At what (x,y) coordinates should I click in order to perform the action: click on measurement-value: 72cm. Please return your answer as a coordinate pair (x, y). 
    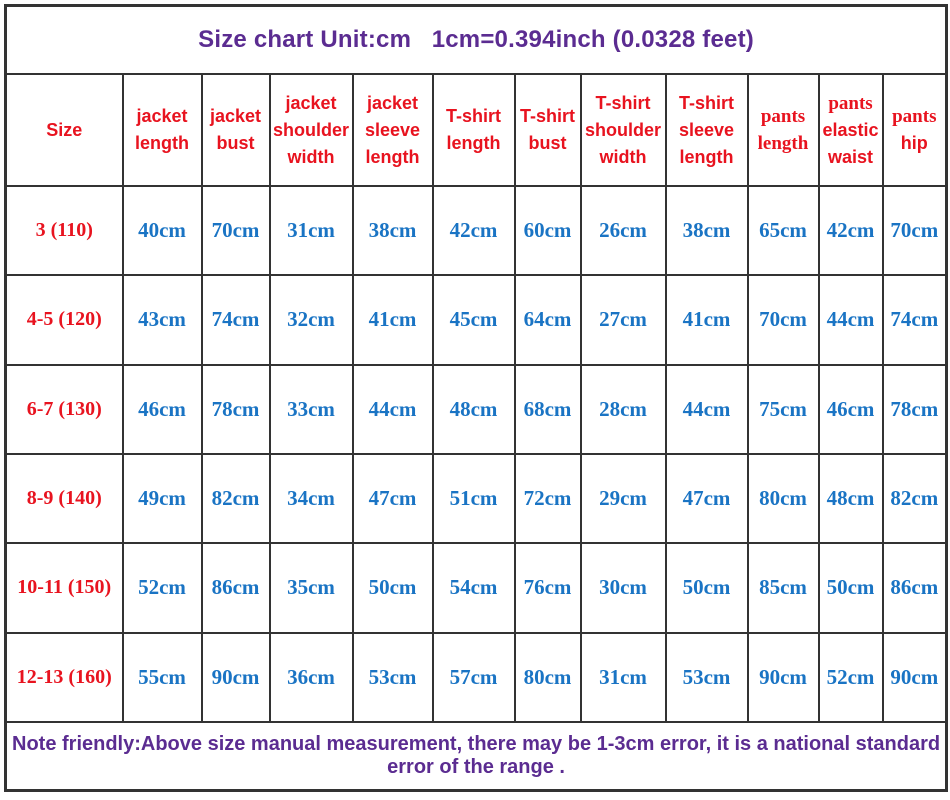
    Looking at the image, I should click on (547, 498).